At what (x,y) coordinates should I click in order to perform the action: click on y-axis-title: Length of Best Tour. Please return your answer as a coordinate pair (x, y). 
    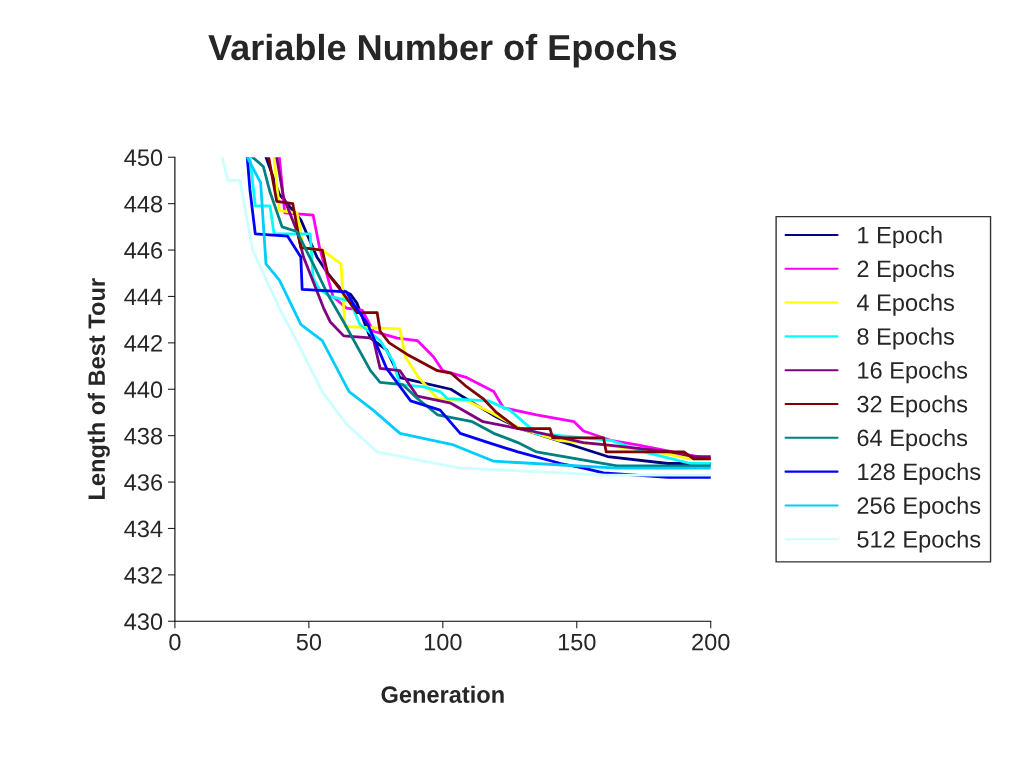
    Looking at the image, I should click on (98, 388).